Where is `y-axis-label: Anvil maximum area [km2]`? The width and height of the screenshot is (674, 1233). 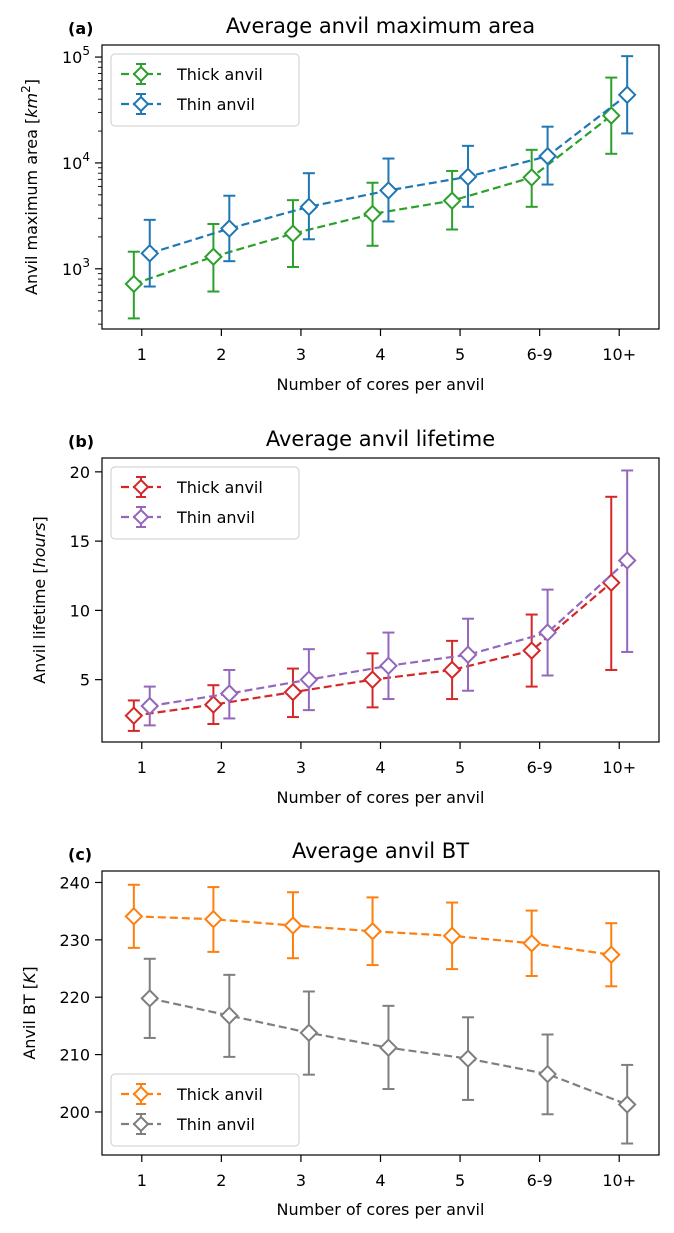
y-axis-label: Anvil maximum area [km2] is located at coordinates (30, 187).